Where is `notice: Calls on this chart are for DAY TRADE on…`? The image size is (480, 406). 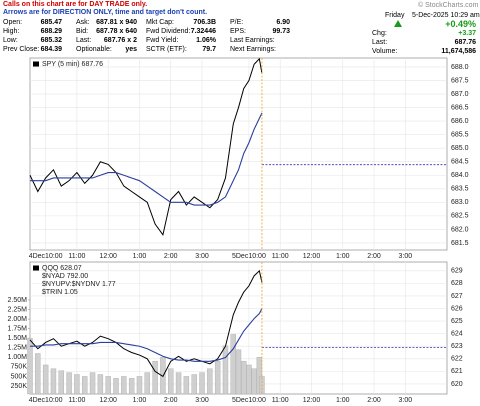
notice: Calls on this chart are for DAY TRADE on… is located at coordinates (75, 4).